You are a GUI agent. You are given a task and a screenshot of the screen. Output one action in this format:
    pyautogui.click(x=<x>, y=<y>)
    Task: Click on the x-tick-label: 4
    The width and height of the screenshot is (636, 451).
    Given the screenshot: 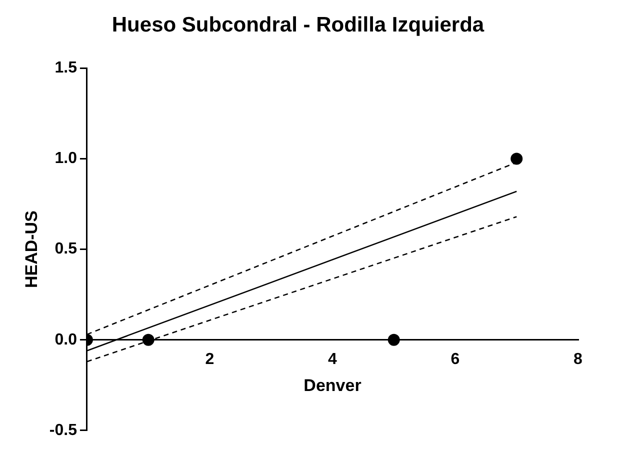 What is the action you would take?
    pyautogui.click(x=333, y=359)
    